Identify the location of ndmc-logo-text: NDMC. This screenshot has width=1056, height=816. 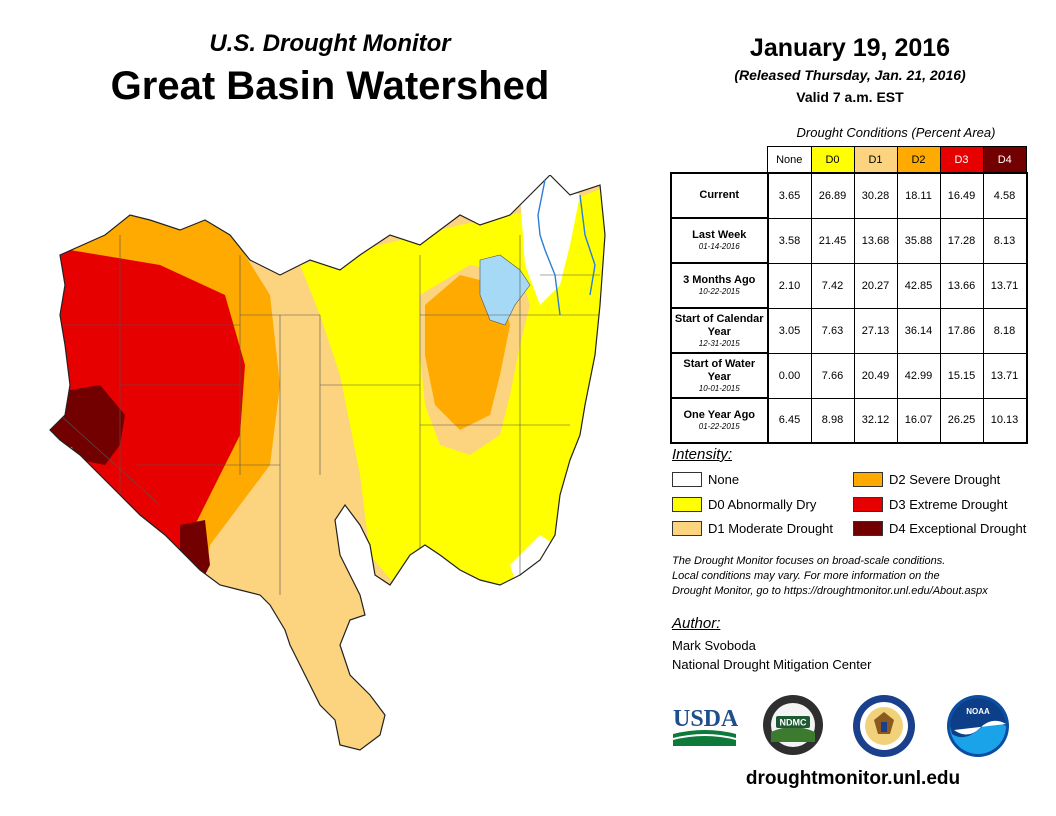
(793, 723).